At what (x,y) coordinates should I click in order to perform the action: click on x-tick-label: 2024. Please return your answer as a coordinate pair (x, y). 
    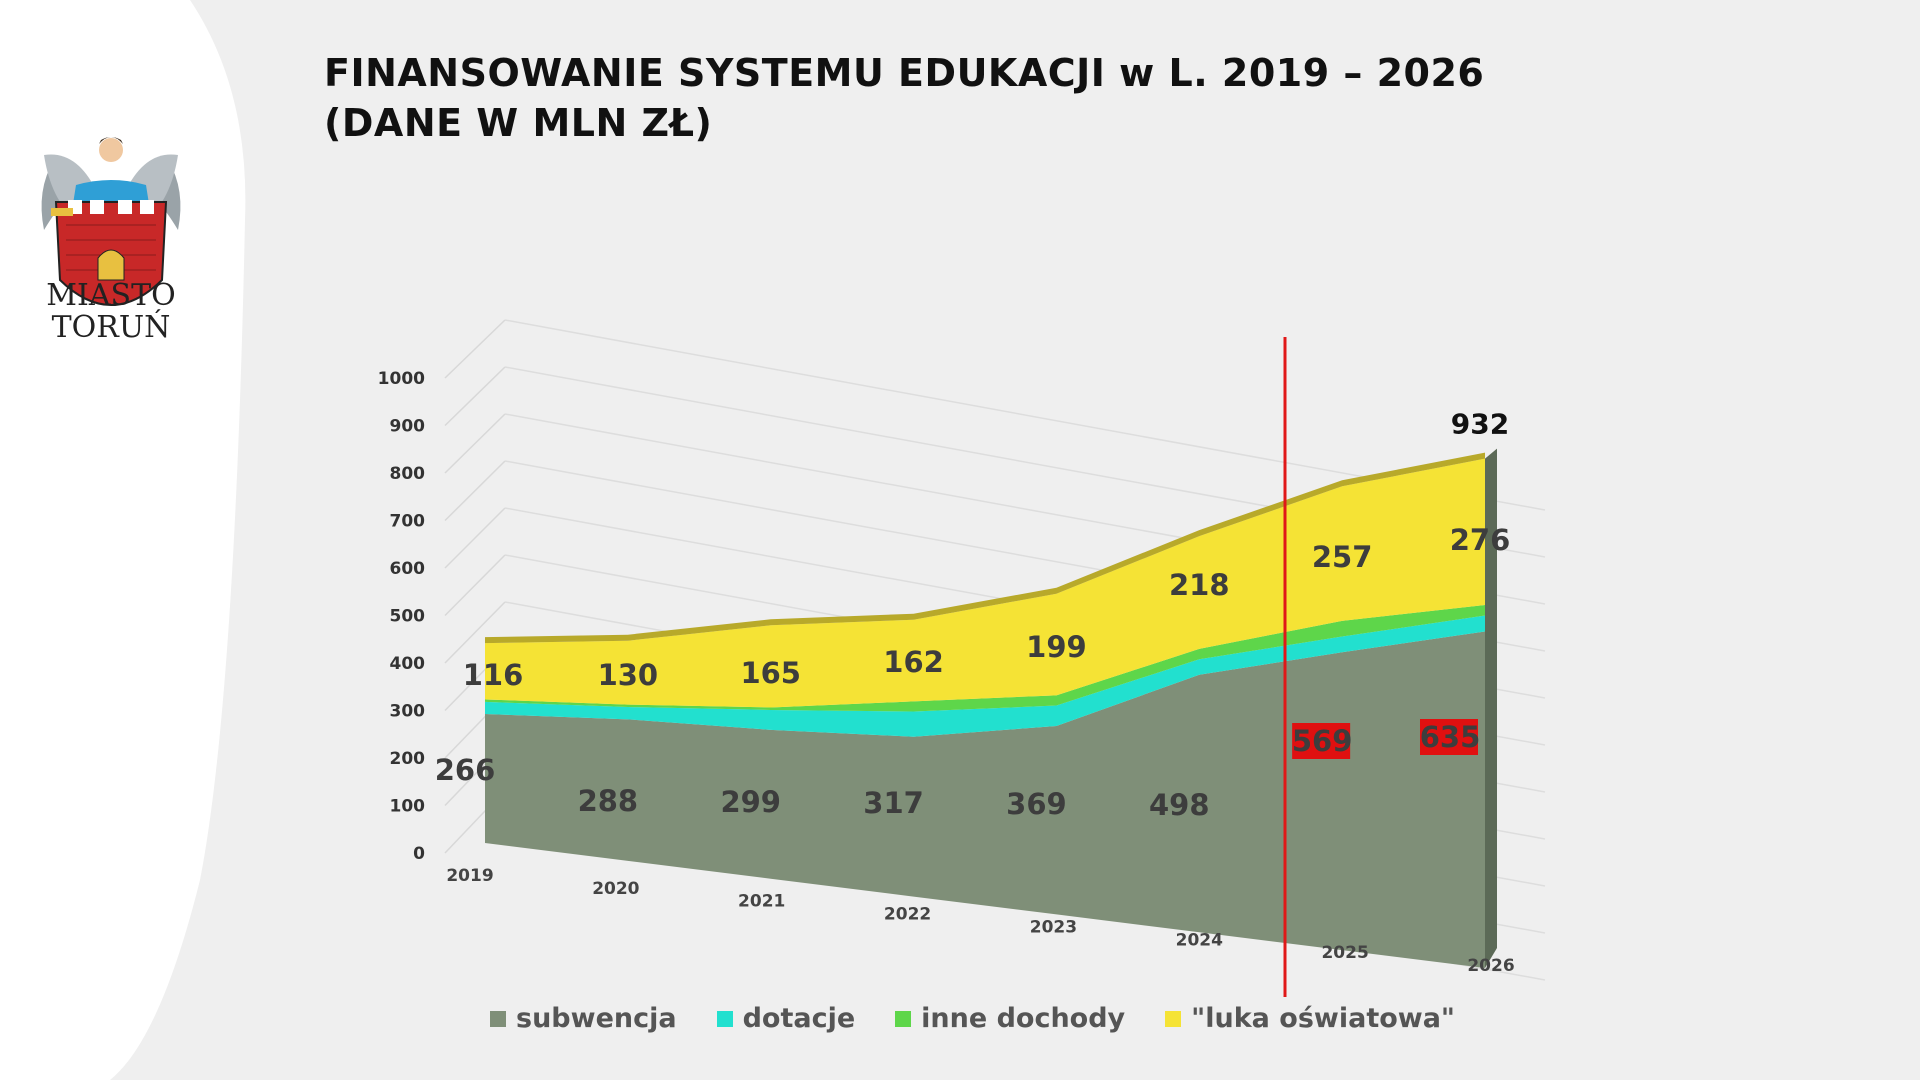
    Looking at the image, I should click on (1199, 940).